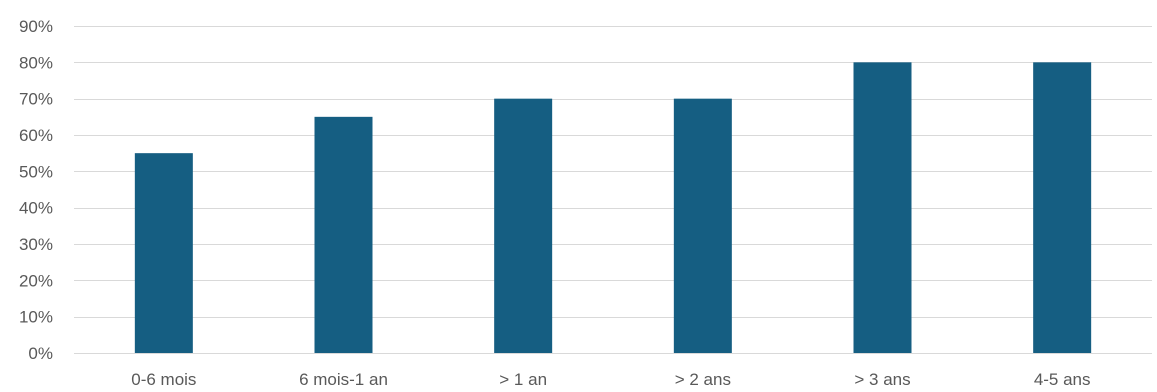  I want to click on y-tick-label: 30%, so click(36, 244).